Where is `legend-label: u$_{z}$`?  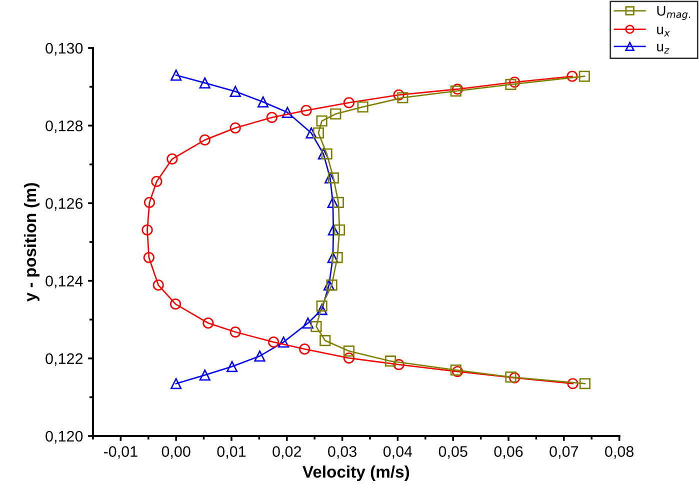
legend-label: u$_{z}$ is located at coordinates (663, 49).